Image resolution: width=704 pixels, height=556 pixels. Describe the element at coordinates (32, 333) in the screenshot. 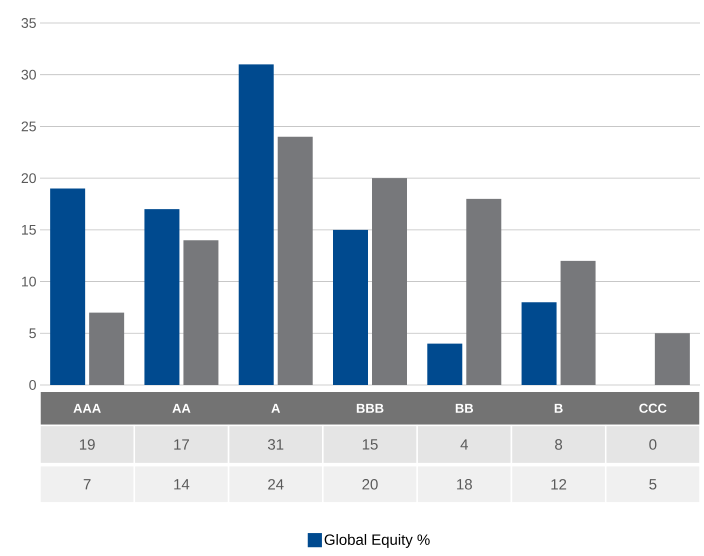

I see `y-tick-label: 5` at that location.